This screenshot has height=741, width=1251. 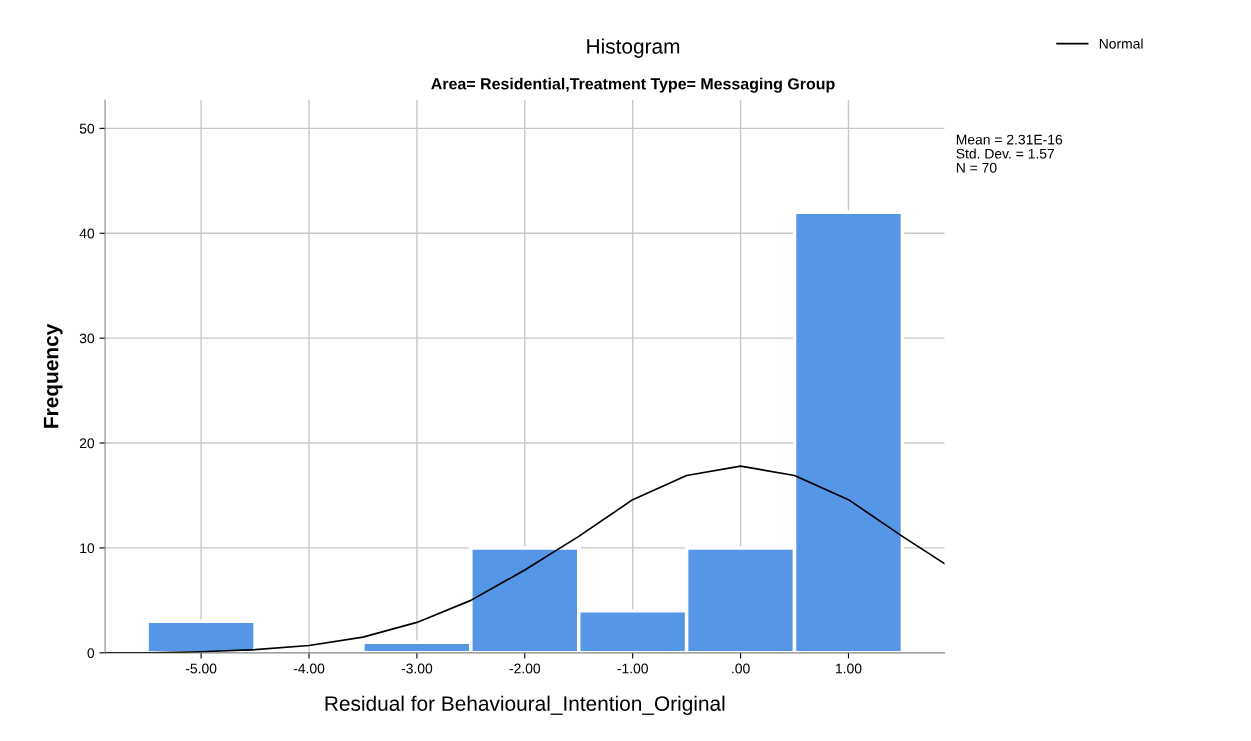 I want to click on y-tick-label: 50, so click(x=87, y=128).